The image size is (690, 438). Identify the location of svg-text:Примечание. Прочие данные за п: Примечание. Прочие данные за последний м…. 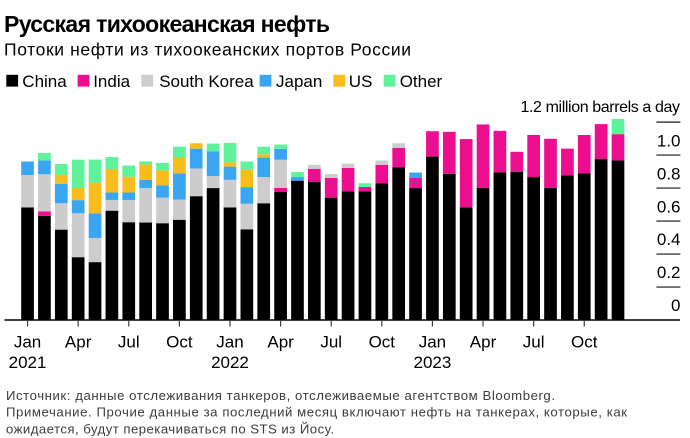
(316, 412).